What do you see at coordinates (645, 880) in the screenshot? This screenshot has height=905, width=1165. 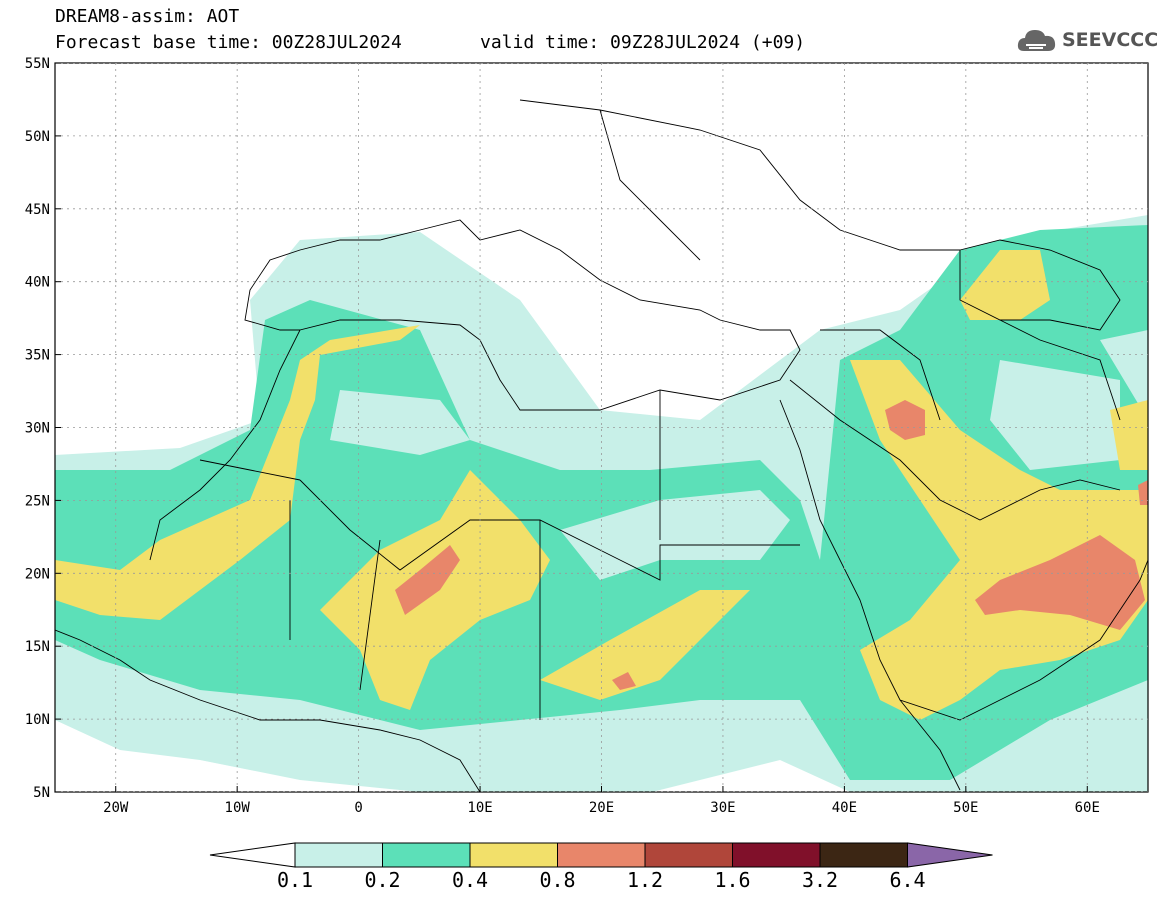 I see `colorbar-label: 1.2` at bounding box center [645, 880].